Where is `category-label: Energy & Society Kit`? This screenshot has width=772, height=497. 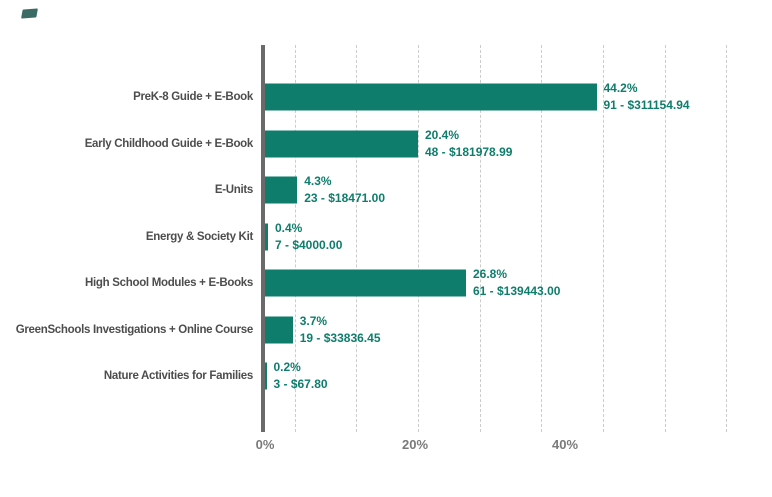
category-label: Energy & Society Kit is located at coordinates (199, 236).